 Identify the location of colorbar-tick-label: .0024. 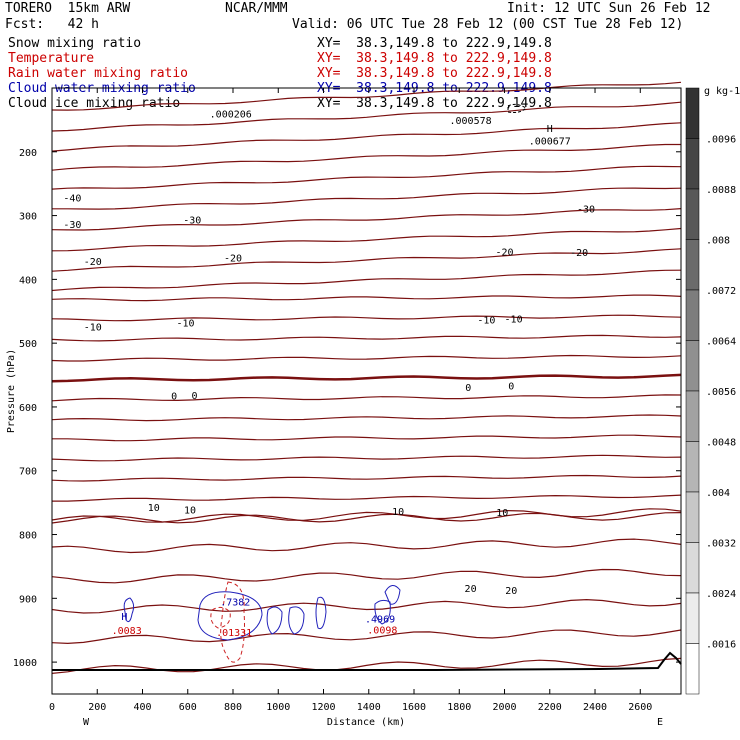
(721, 594).